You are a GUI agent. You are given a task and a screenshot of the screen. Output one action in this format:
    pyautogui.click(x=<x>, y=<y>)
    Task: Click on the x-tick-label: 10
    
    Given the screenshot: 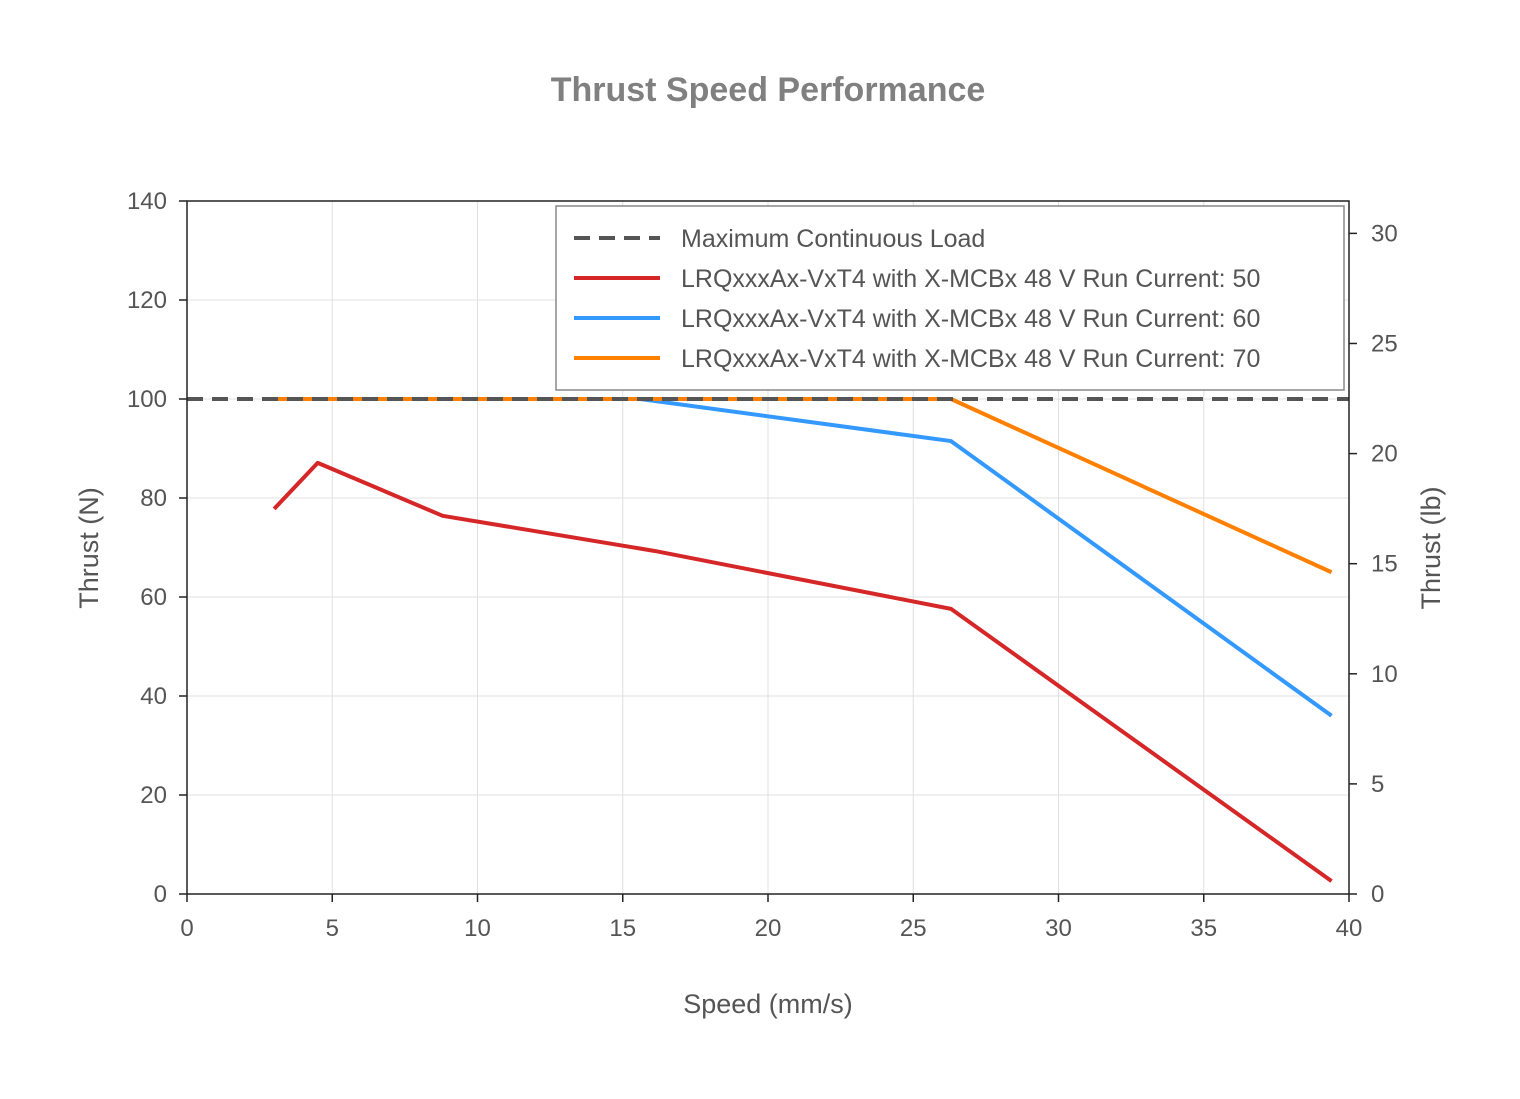 What is the action you would take?
    pyautogui.click(x=477, y=928)
    